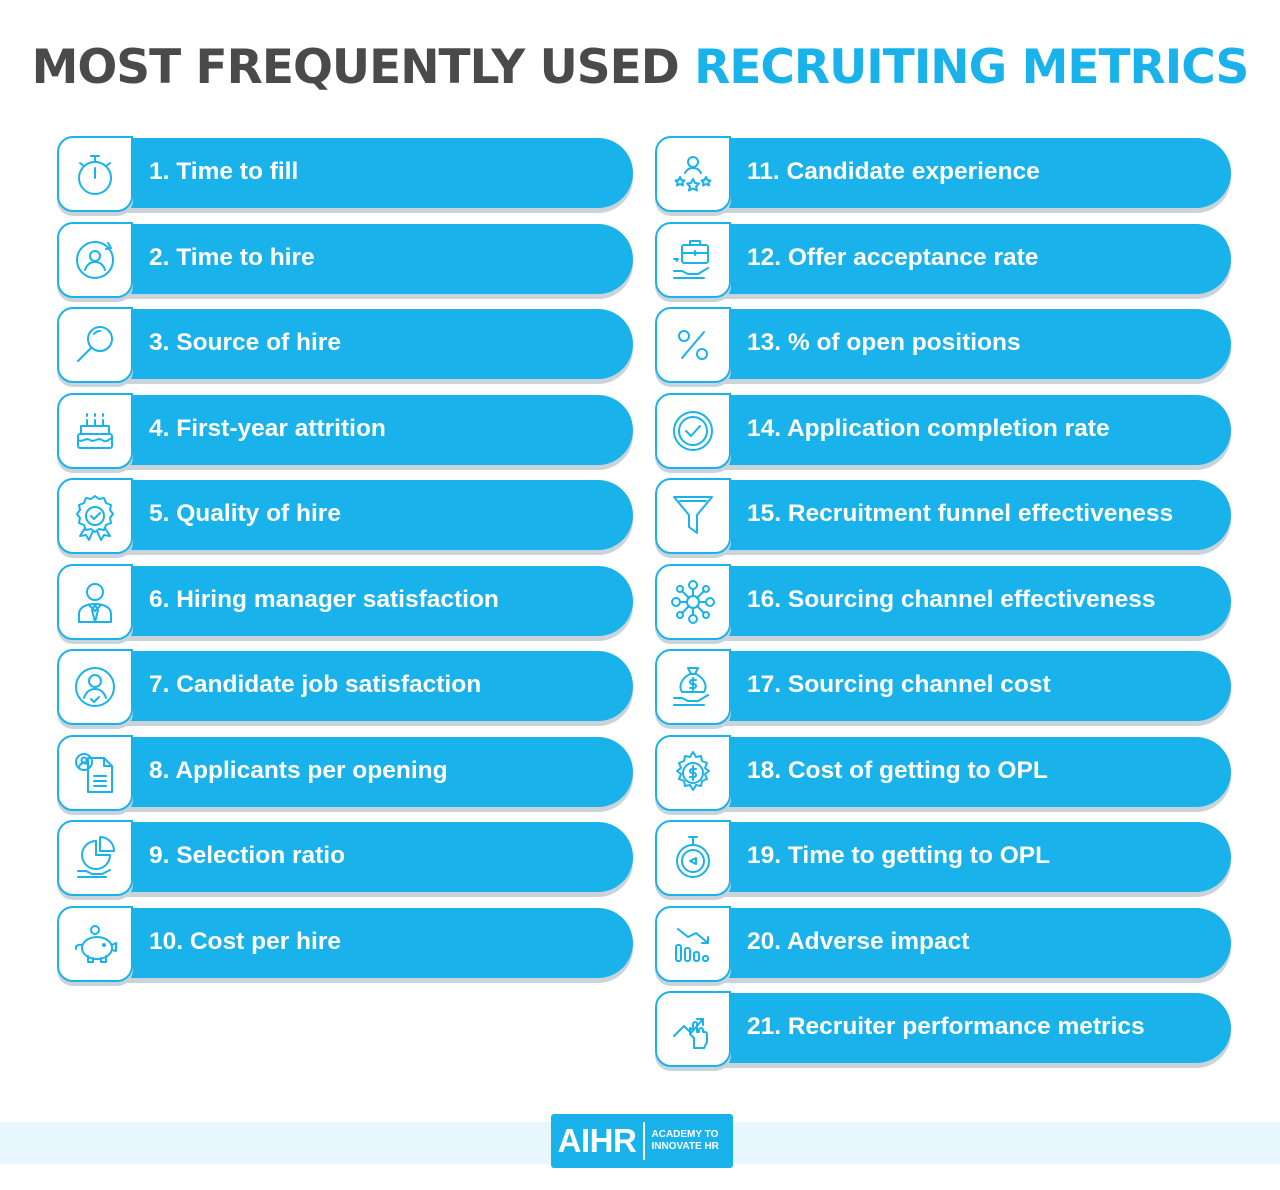  What do you see at coordinates (95, 943) in the screenshot?
I see `piggy-bank-icon` at bounding box center [95, 943].